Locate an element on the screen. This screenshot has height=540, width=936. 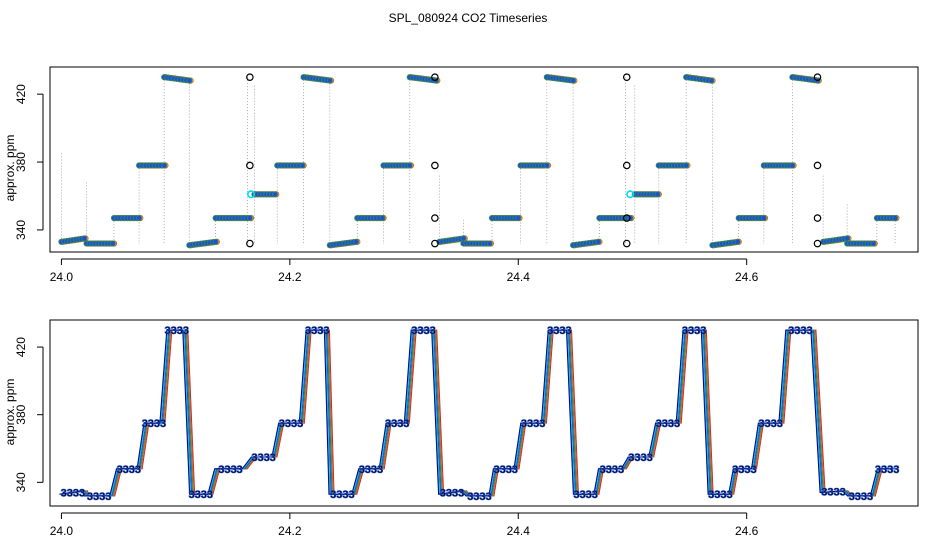
figure-title: SPL_080924 CO2 Timeseries is located at coordinates (468, 18).